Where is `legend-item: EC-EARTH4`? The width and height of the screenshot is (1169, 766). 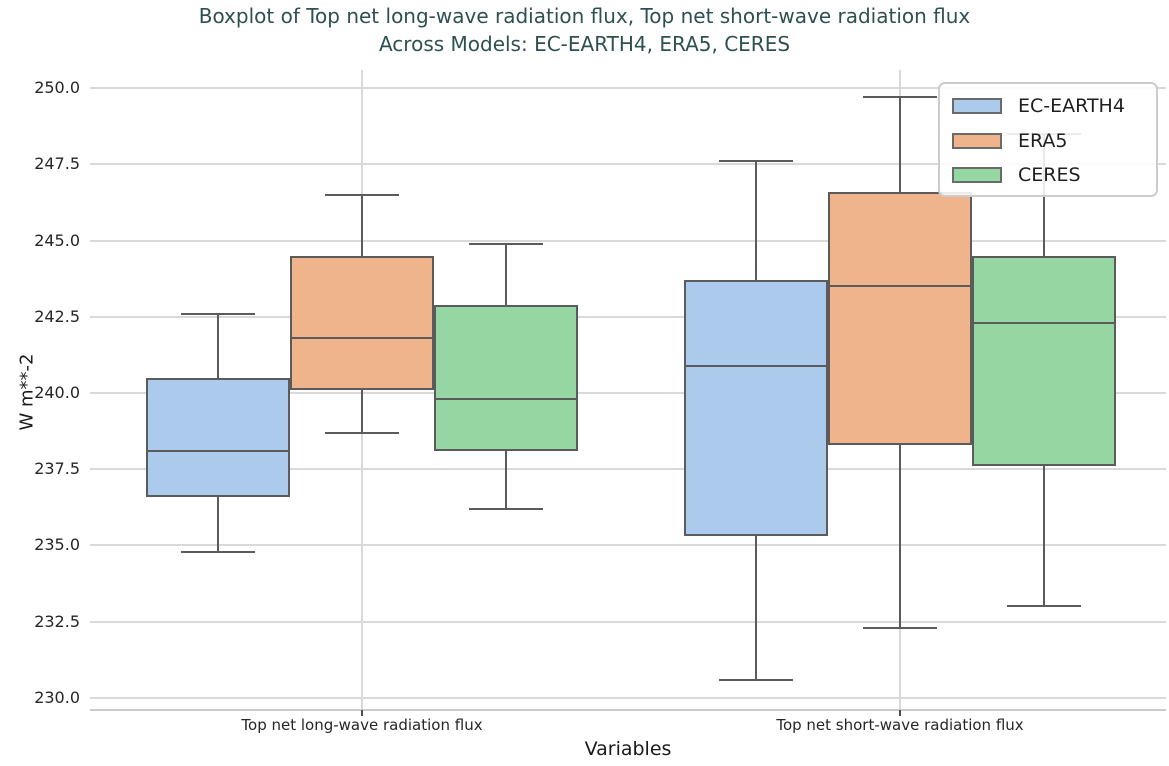
legend-item: EC-EARTH4 is located at coordinates (1048, 106).